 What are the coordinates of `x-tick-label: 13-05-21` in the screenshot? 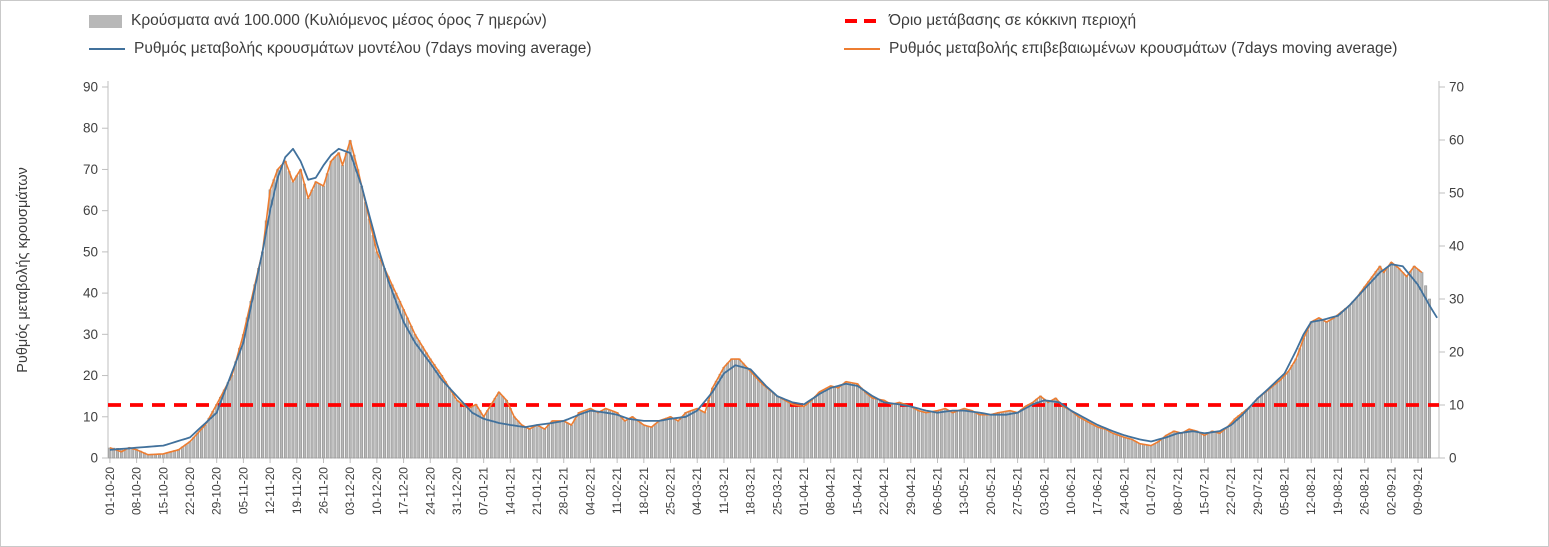 It's located at (964, 491).